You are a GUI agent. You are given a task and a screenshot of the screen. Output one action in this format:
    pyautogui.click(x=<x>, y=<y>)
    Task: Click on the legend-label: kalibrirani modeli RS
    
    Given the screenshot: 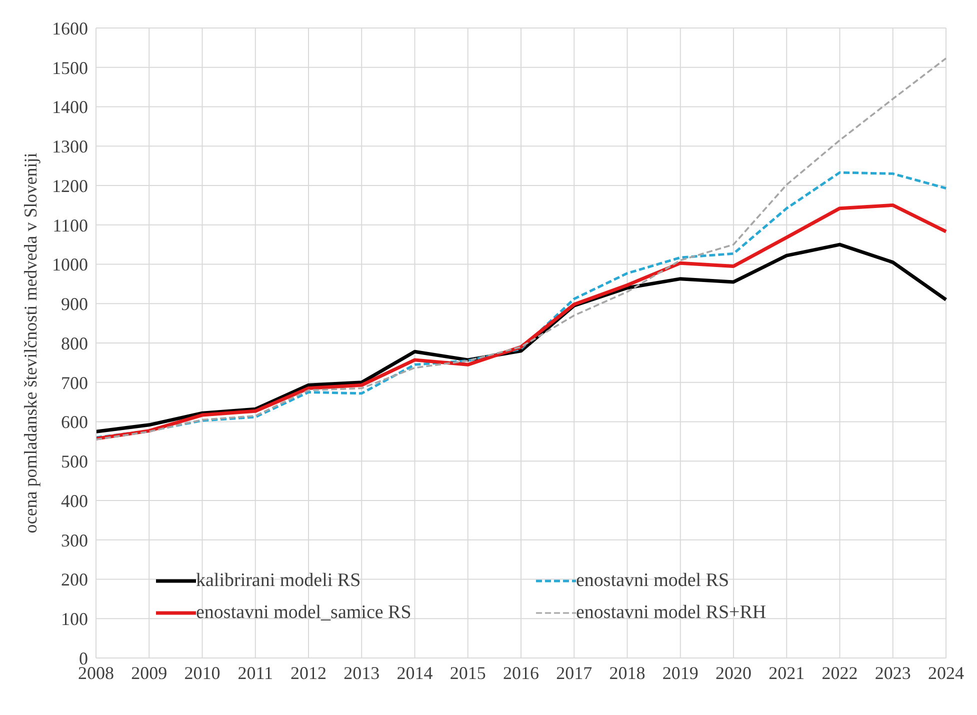 What is the action you would take?
    pyautogui.click(x=278, y=581)
    